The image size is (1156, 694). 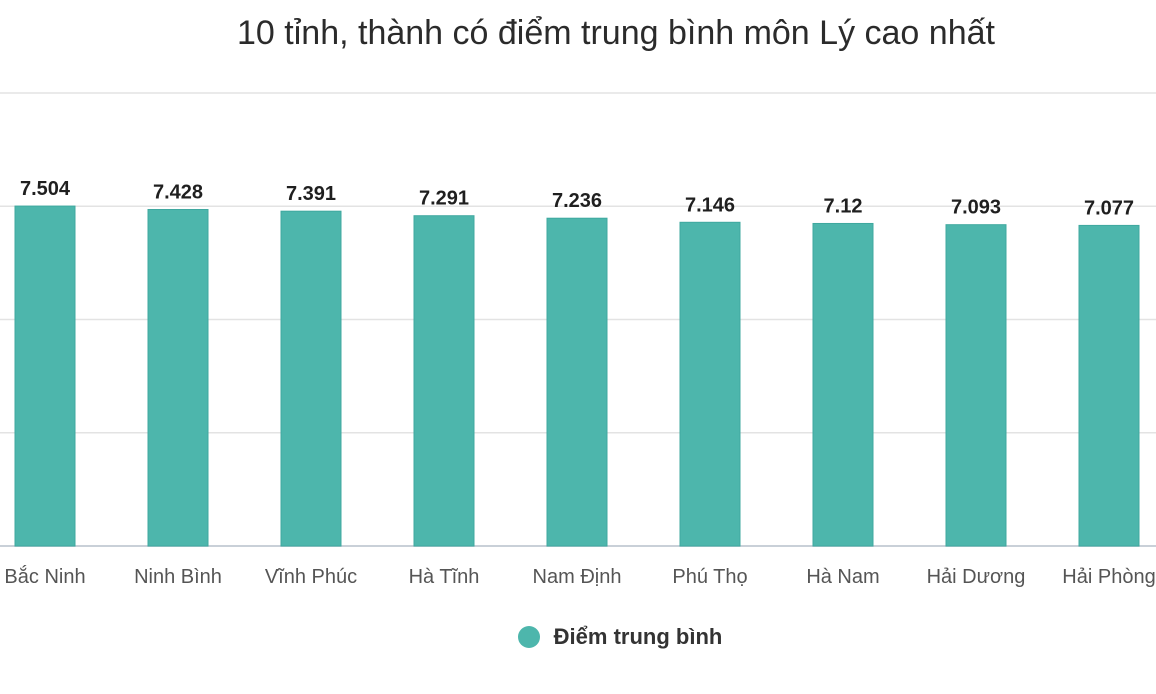 What do you see at coordinates (45, 189) in the screenshot?
I see `data-label: 7.504` at bounding box center [45, 189].